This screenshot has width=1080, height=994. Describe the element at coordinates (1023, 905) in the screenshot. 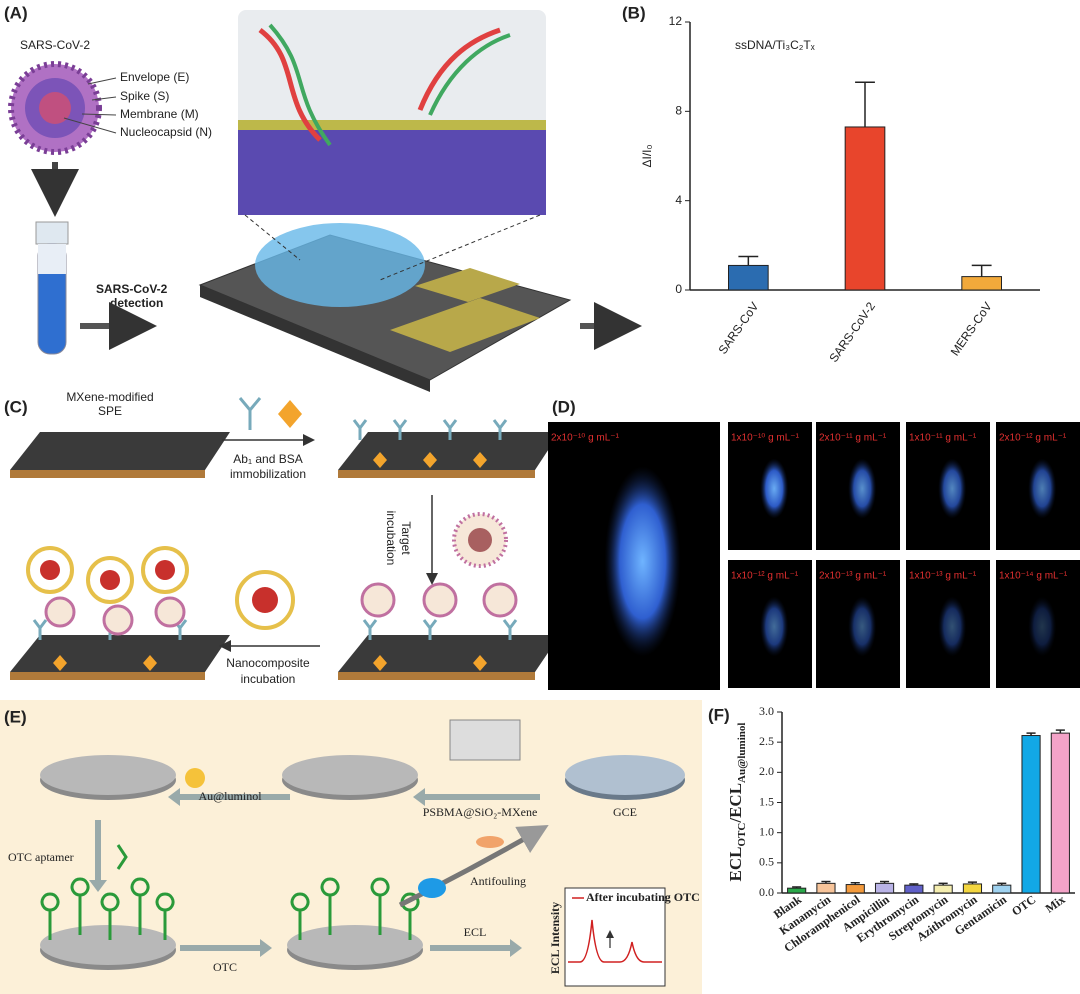

I see `x-tick-label: OTC` at that location.